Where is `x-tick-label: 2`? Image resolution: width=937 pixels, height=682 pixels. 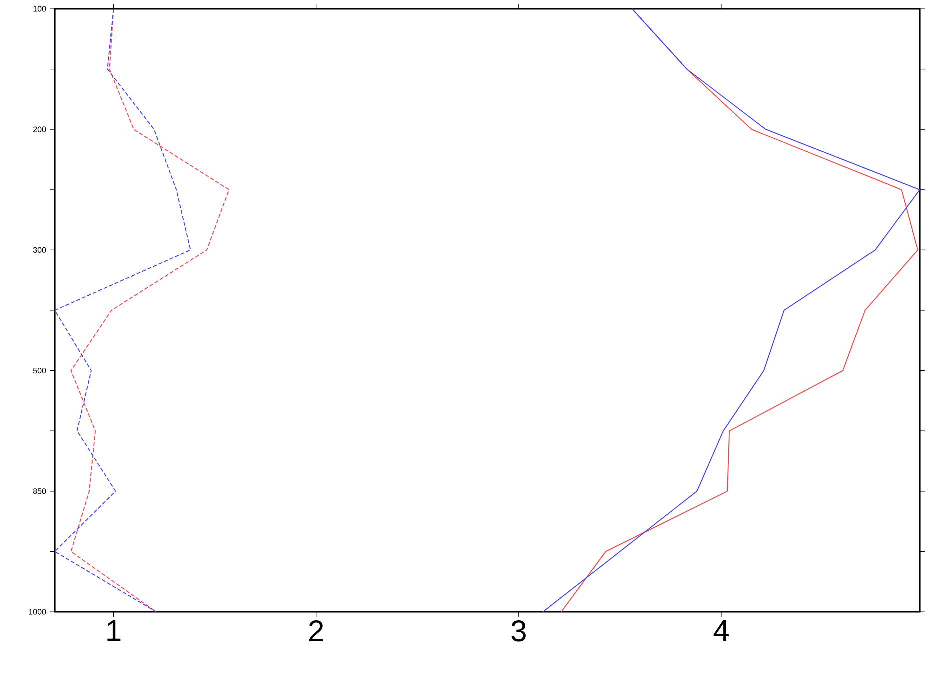
x-tick-label: 2 is located at coordinates (316, 631).